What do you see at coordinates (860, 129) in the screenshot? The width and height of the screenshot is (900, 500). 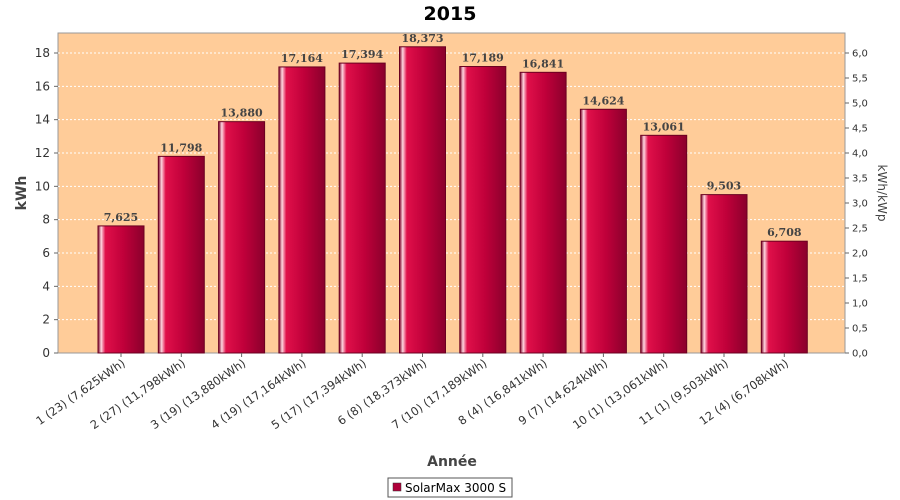 I see `y2-tick-label: 4,5` at bounding box center [860, 129].